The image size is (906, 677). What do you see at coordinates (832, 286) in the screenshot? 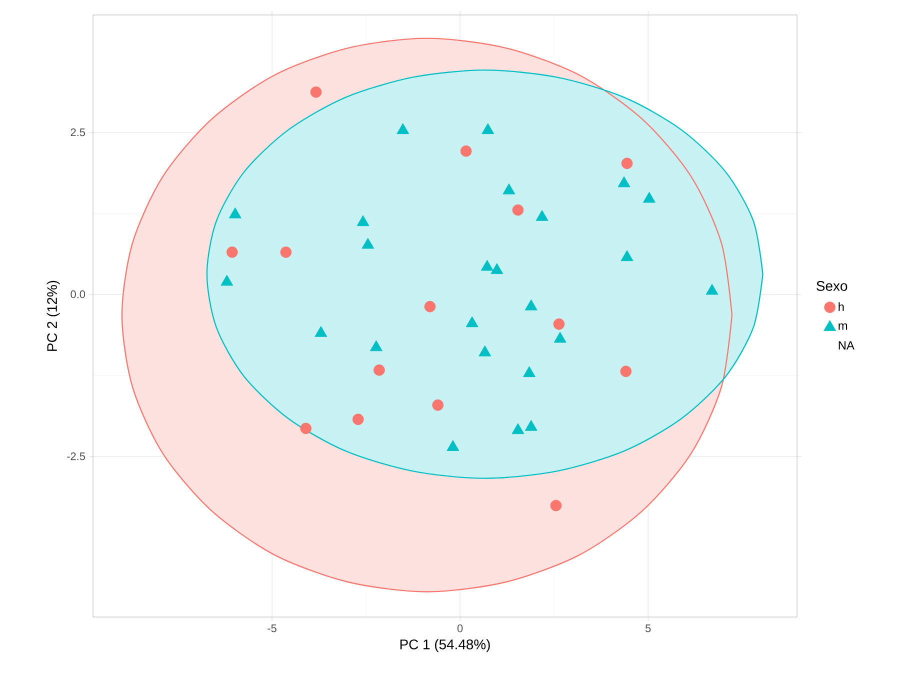
I see `legend-title: Sexo` at bounding box center [832, 286].